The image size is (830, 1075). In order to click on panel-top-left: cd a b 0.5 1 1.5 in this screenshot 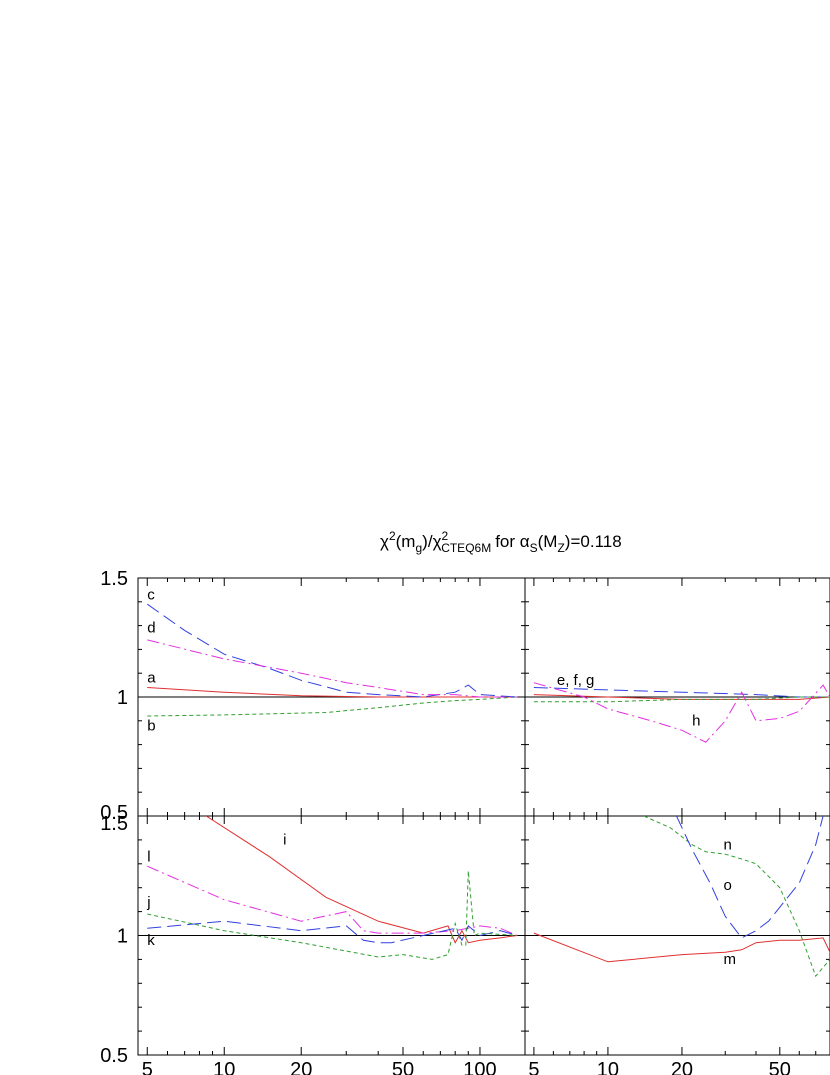, I will do `click(313, 696)`.